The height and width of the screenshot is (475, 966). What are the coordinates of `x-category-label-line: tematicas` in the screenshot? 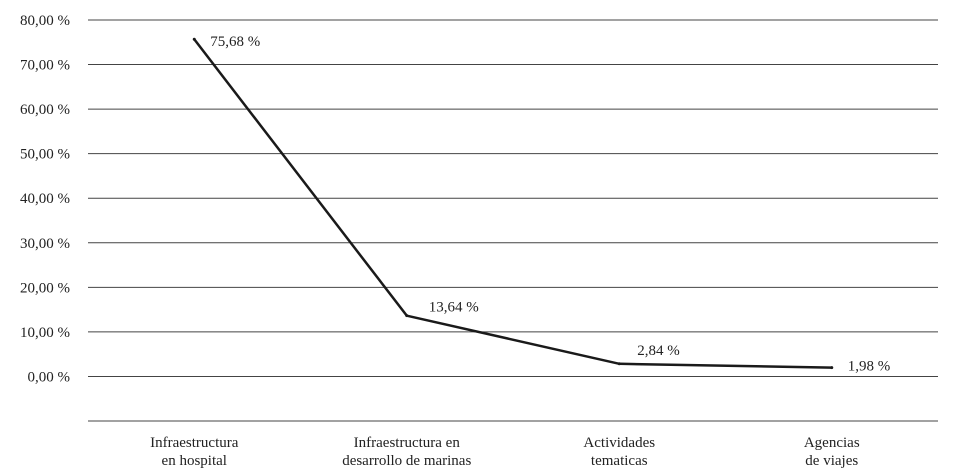 It's located at (619, 461).